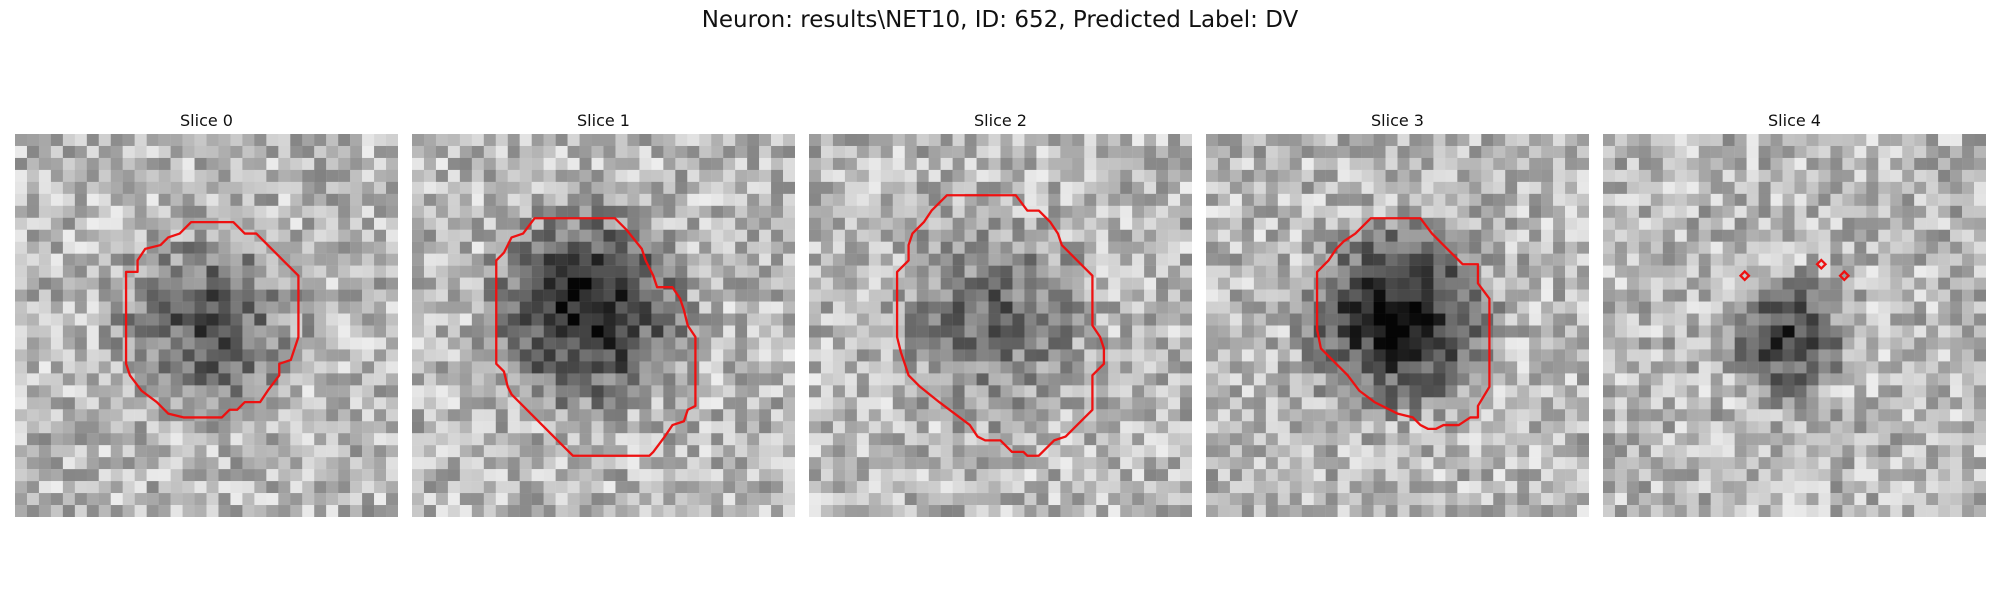 Image resolution: width=2000 pixels, height=600 pixels. I want to click on slice-title-4: Slice 4, so click(1794, 120).